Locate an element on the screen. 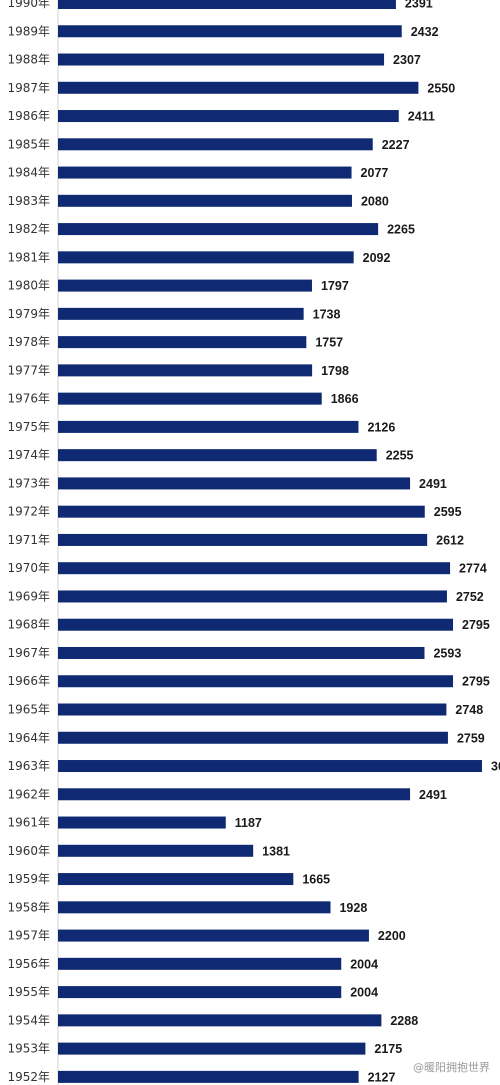 The image size is (500, 1085). value-label: 2391 is located at coordinates (419, 5).